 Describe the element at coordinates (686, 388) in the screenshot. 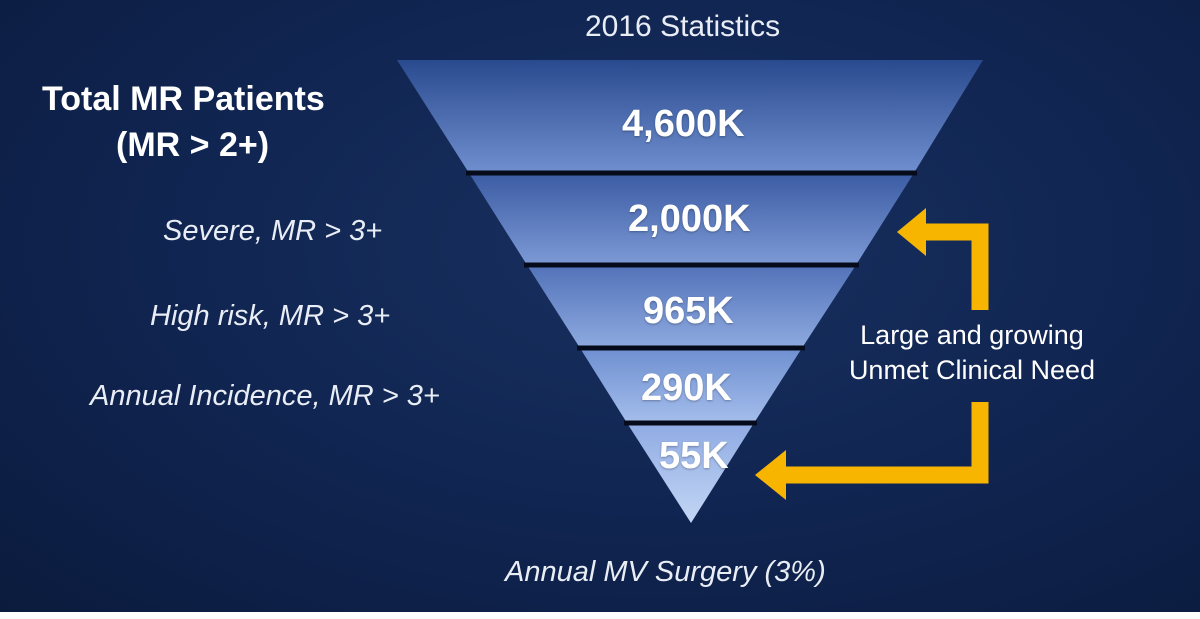

I see `tier-4-value: 290K` at that location.